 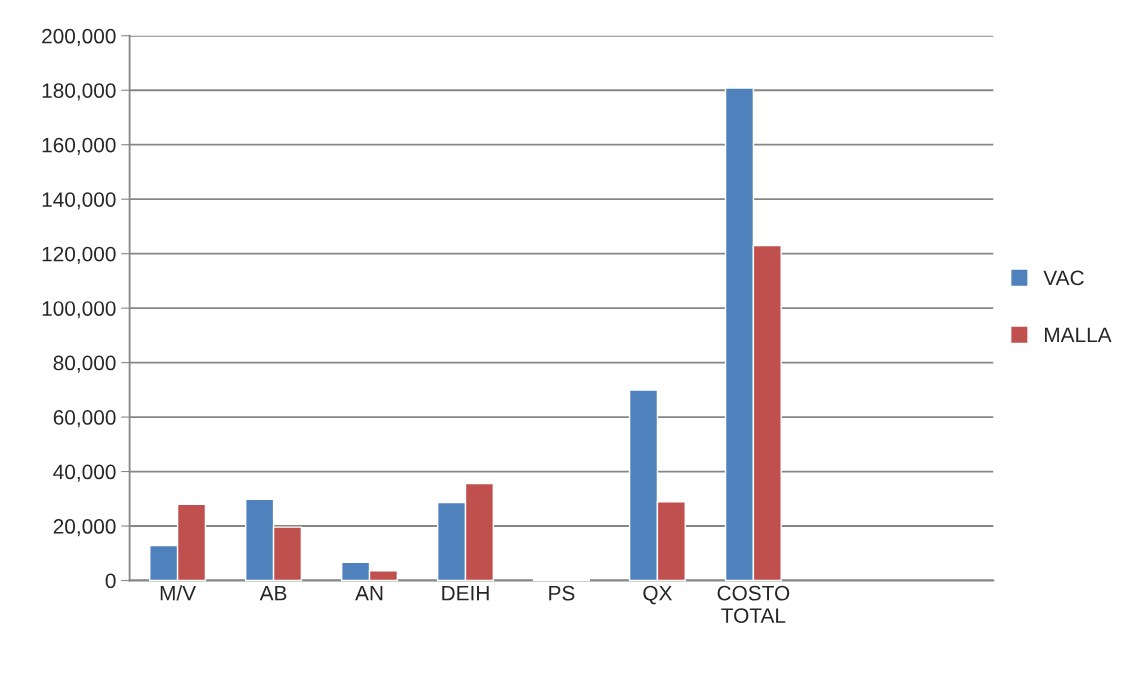 I want to click on y-tick-label: 60,000, so click(x=84, y=419).